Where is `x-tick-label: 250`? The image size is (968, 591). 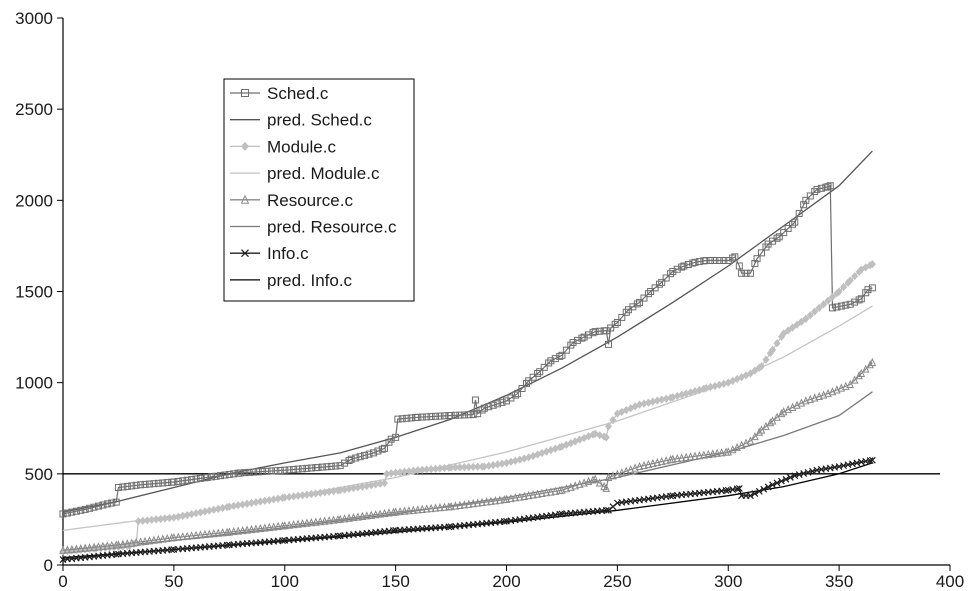 x-tick-label: 250 is located at coordinates (617, 581).